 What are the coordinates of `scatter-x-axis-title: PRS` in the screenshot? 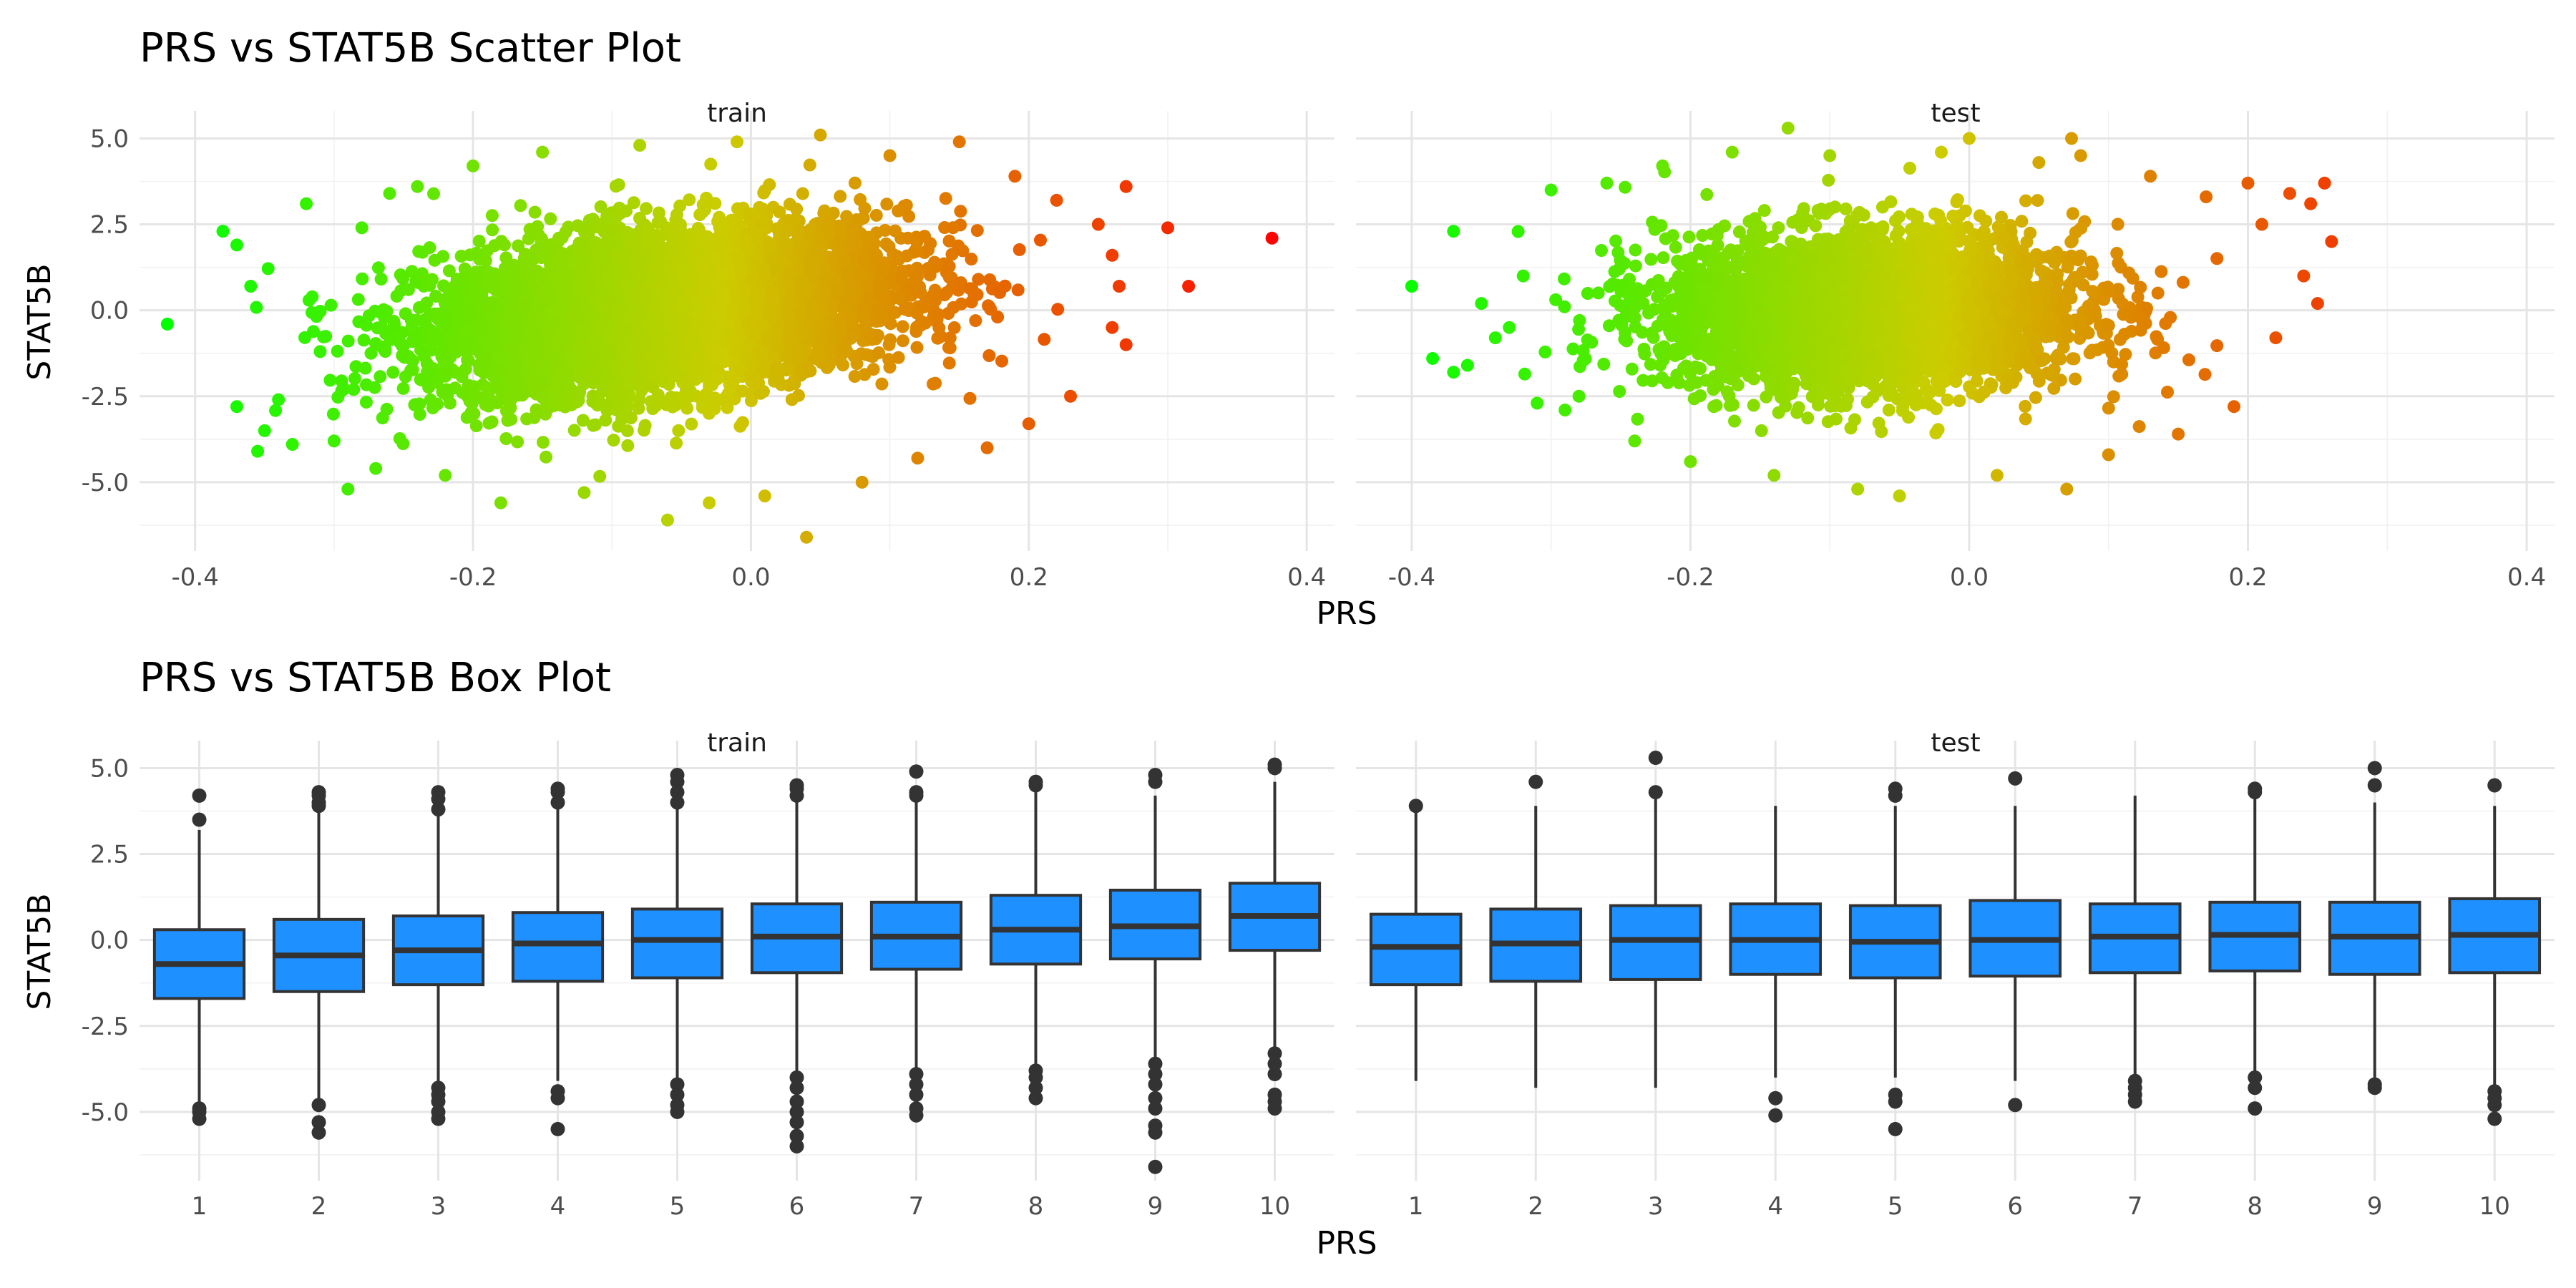 It's located at (1346, 613).